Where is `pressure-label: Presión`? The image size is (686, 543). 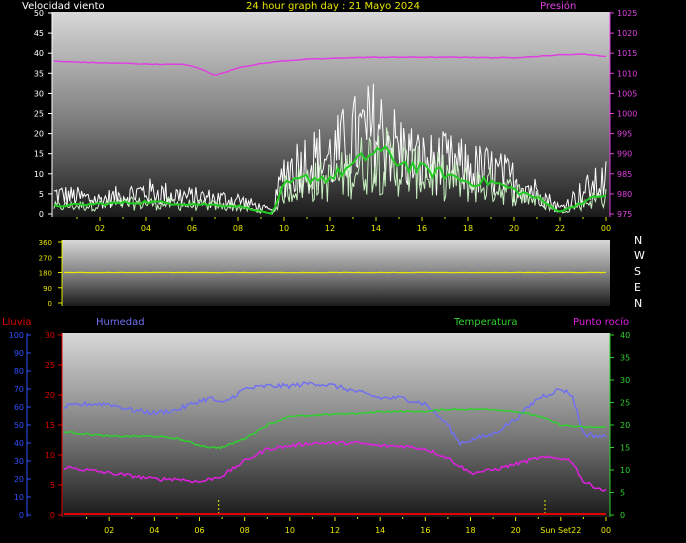
pressure-label: Presión is located at coordinates (558, 6).